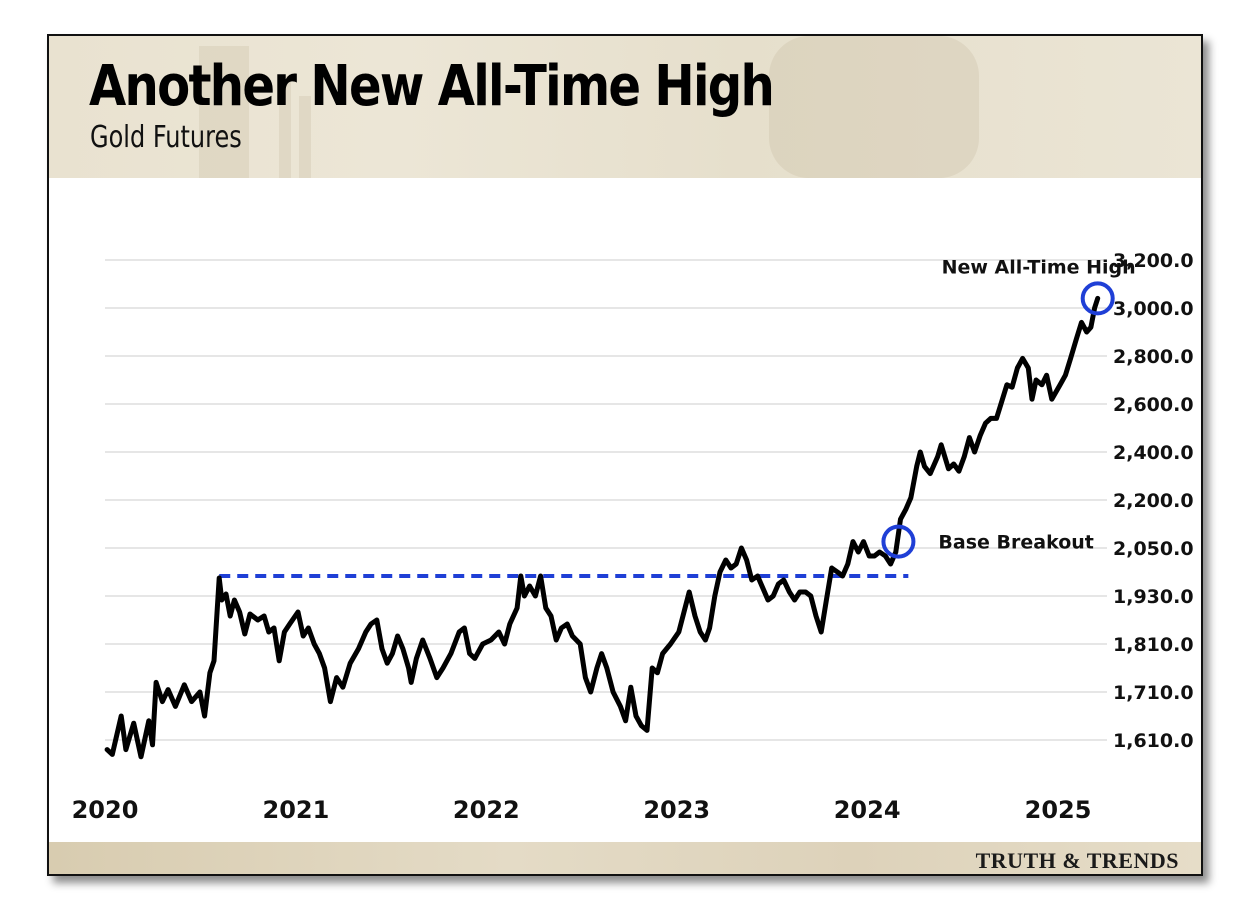  Describe the element at coordinates (296, 810) in the screenshot. I see `x-tick-label: 2021` at that location.